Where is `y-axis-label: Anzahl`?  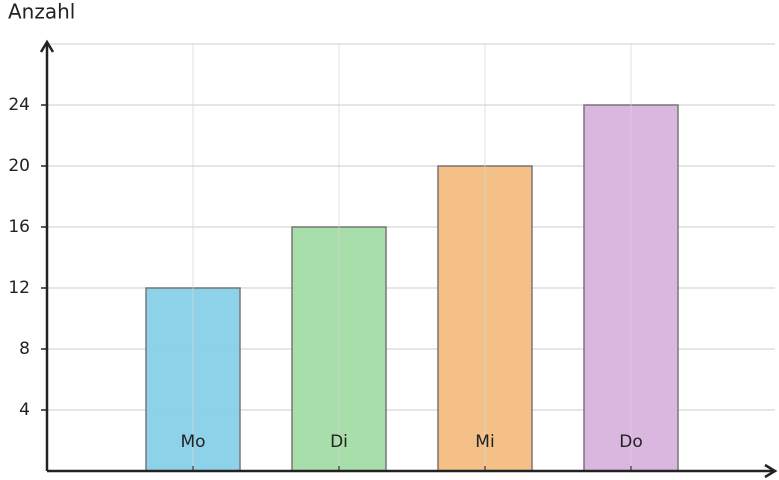 y-axis-label: Anzahl is located at coordinates (41, 12).